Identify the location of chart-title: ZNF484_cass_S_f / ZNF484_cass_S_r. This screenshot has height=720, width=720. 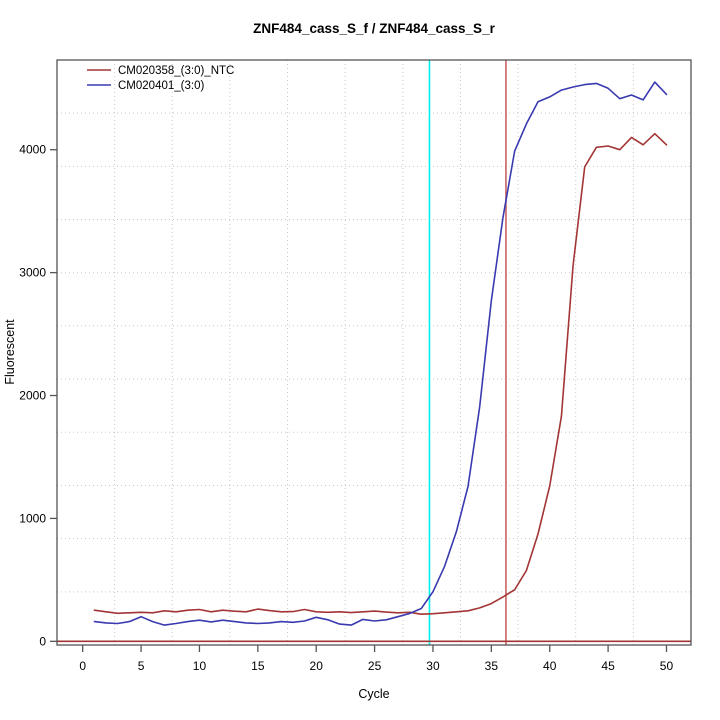
(374, 28).